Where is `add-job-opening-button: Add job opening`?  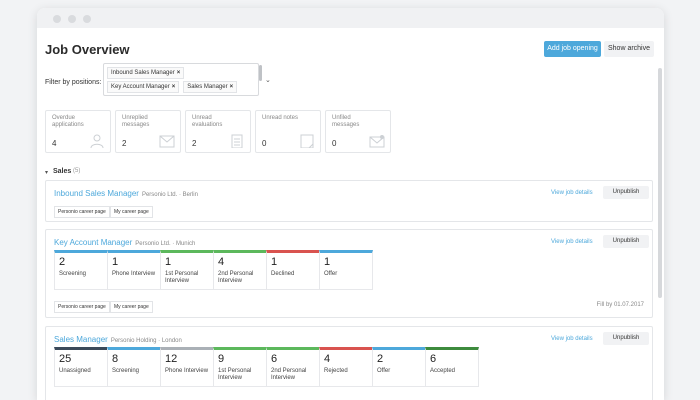 add-job-opening-button: Add job opening is located at coordinates (572, 49).